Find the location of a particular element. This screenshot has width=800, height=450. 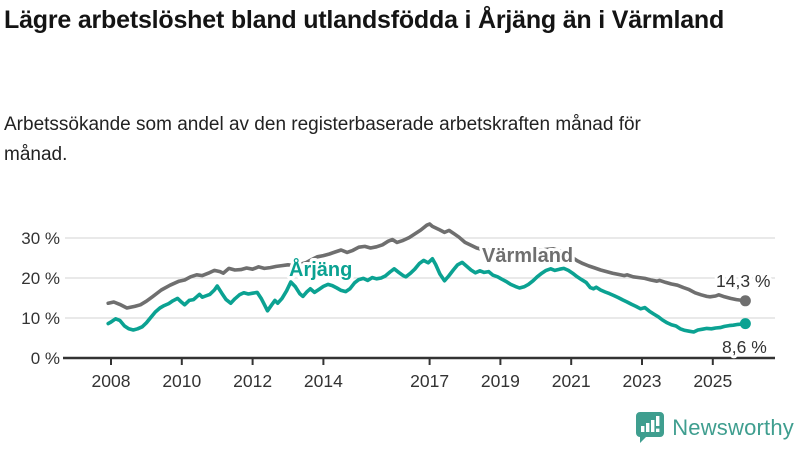

y-tick-label-0: 0 % is located at coordinates (45, 358).